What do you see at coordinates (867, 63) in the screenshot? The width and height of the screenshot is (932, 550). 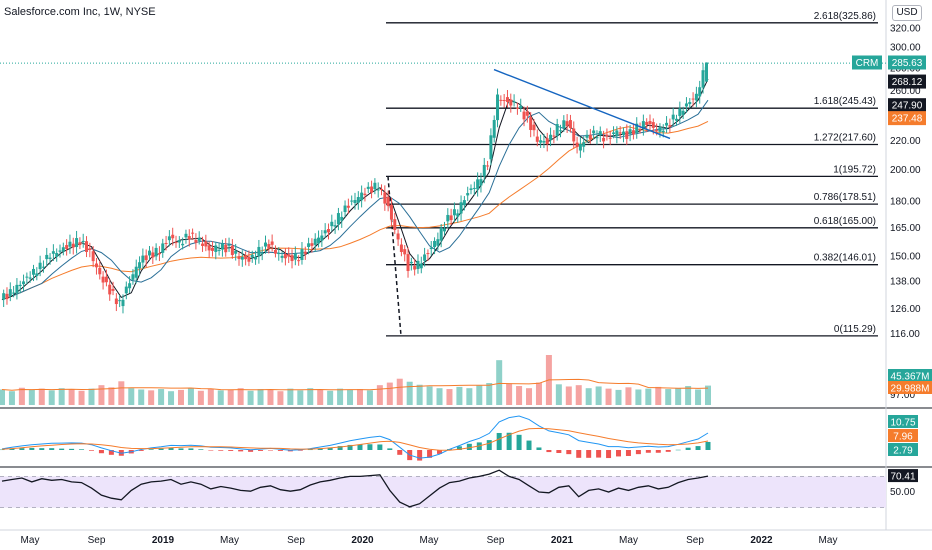 I see `symbol-badge-label: CRM` at bounding box center [867, 63].